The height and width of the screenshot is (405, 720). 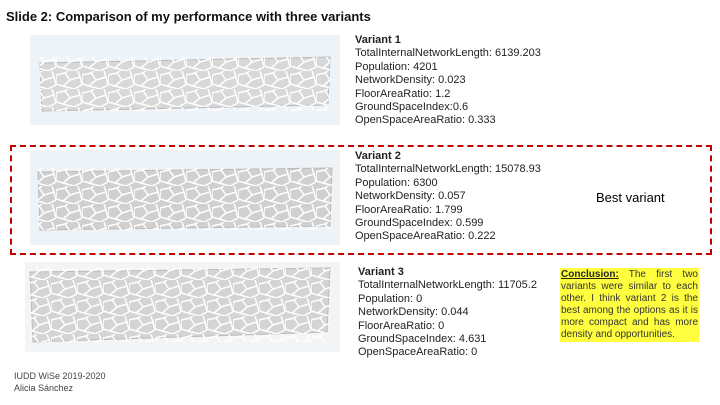 I want to click on variant-name: Variant 3, so click(x=381, y=272).